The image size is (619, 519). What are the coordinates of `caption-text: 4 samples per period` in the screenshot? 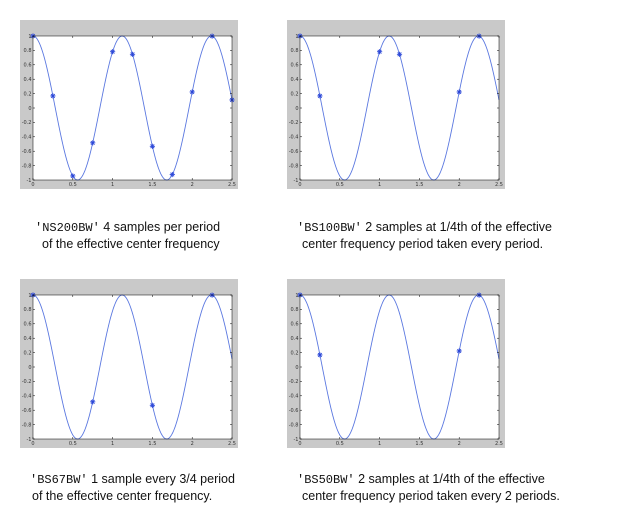 It's located at (160, 227).